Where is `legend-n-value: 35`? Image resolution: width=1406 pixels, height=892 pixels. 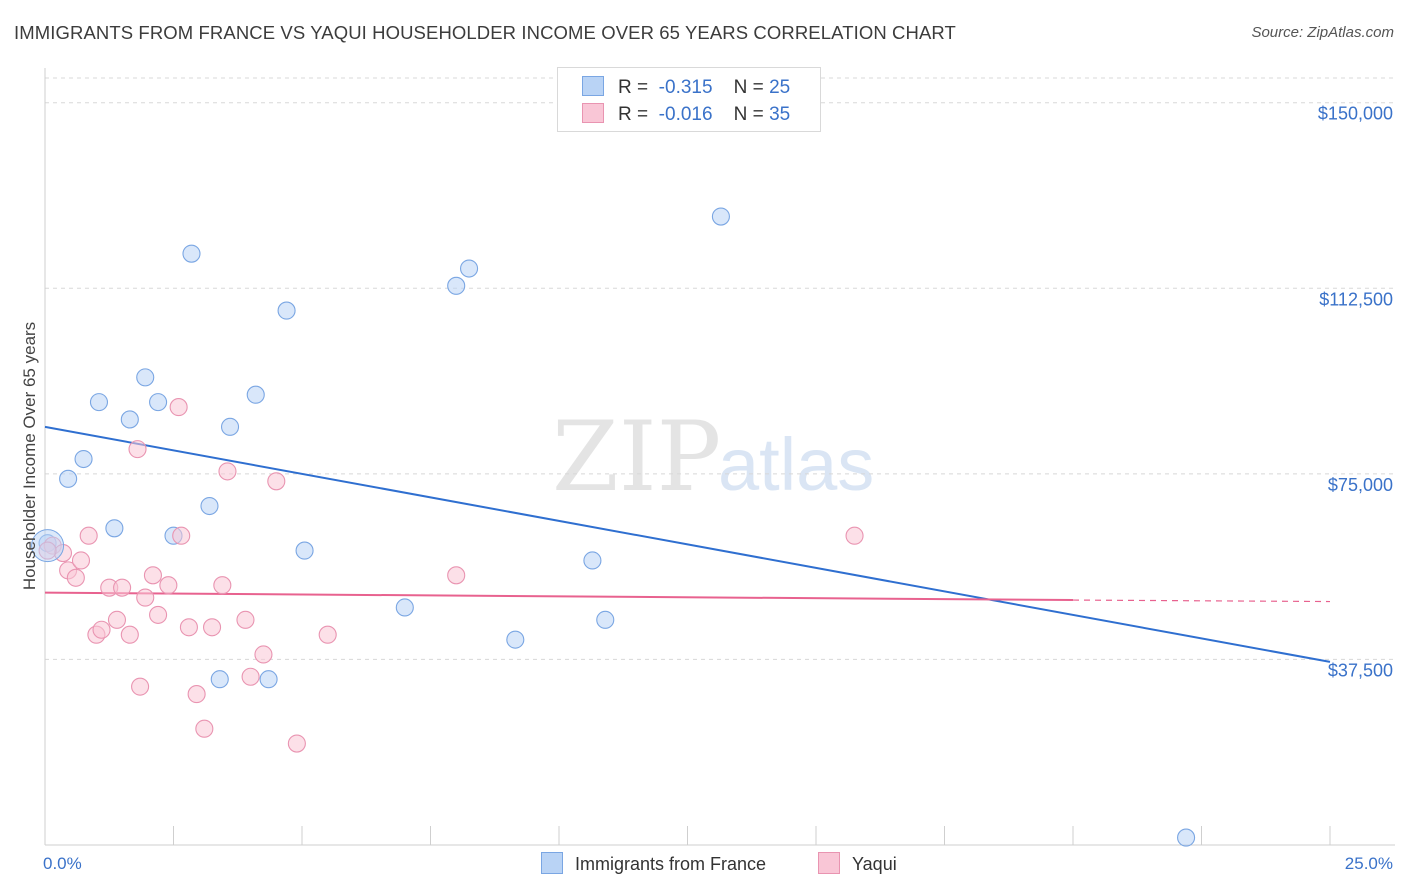
legend-n-value: 35 is located at coordinates (780, 114).